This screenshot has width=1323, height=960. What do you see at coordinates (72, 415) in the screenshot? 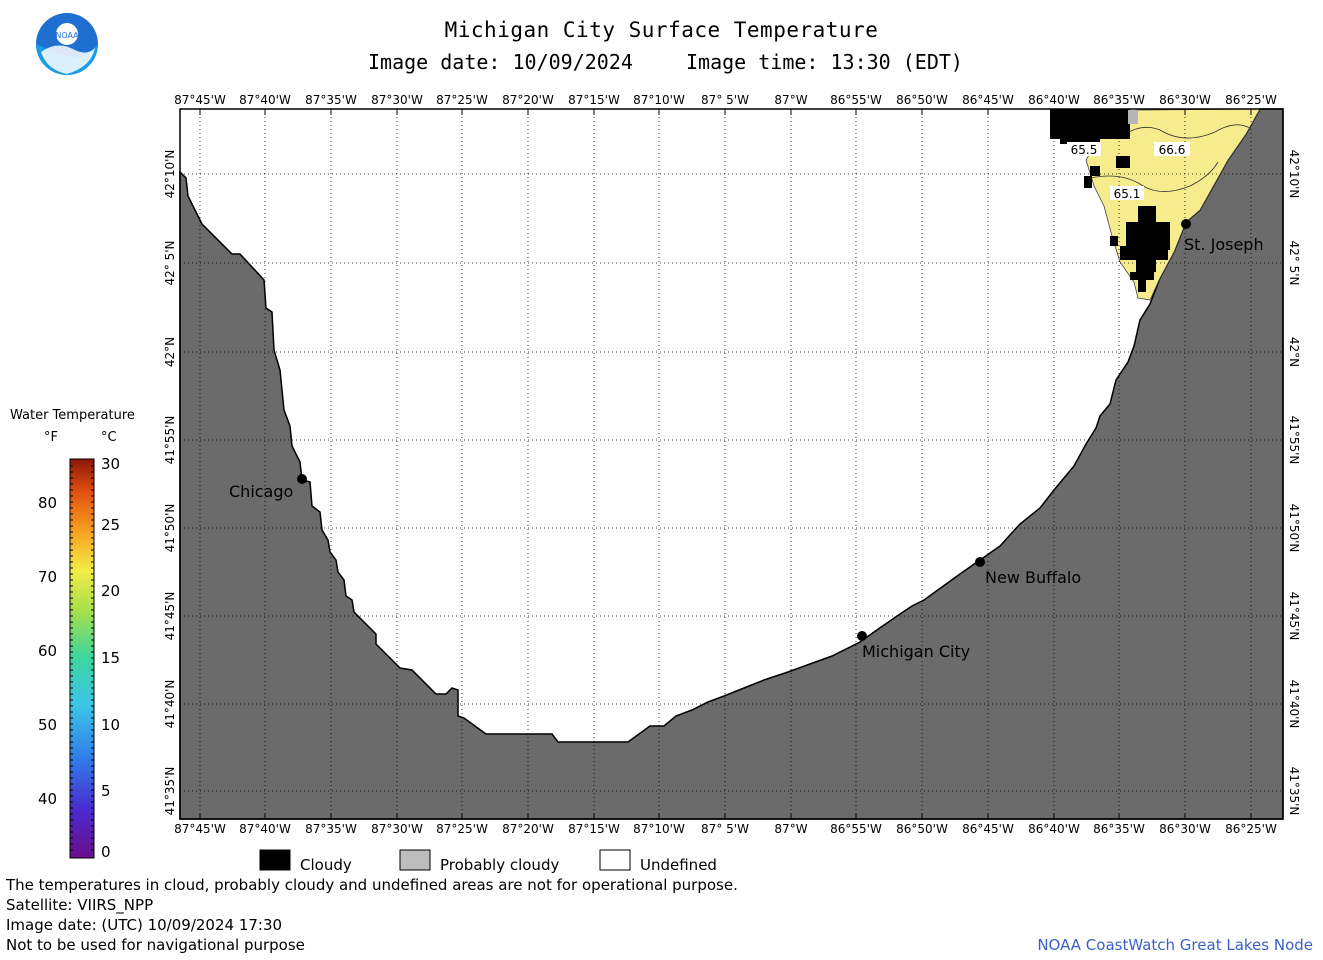
I see `color-scale-title: Water Temperature` at bounding box center [72, 415].